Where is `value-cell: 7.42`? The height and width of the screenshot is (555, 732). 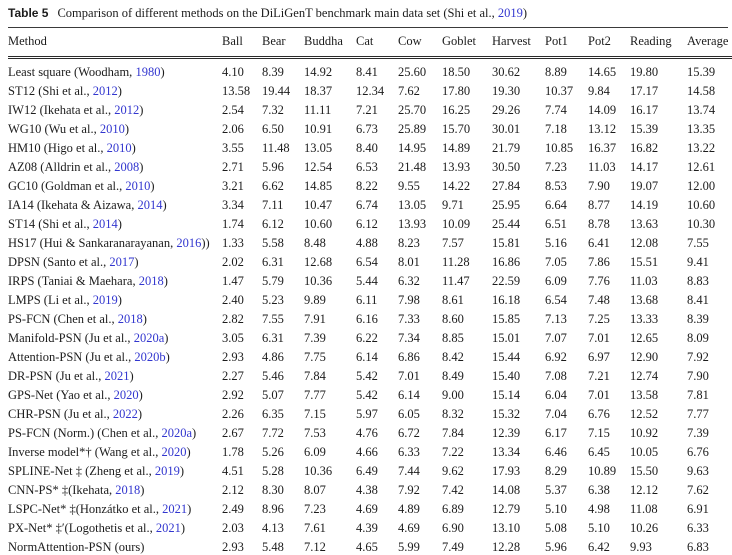
value-cell: 7.42 is located at coordinates (453, 490).